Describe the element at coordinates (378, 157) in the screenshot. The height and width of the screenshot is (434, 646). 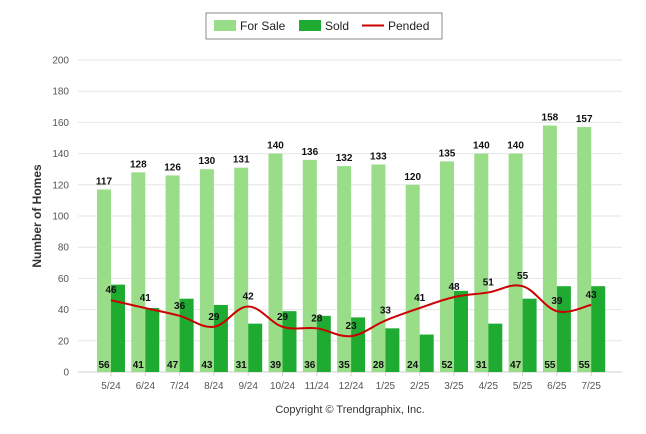
I see `data-label-for-sale: 133` at that location.